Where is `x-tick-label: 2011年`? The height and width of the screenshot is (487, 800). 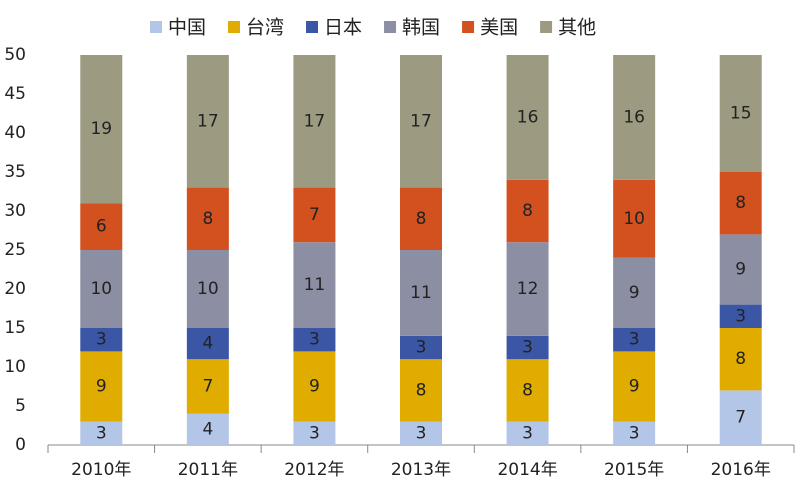 x-tick-label: 2011年 is located at coordinates (208, 470).